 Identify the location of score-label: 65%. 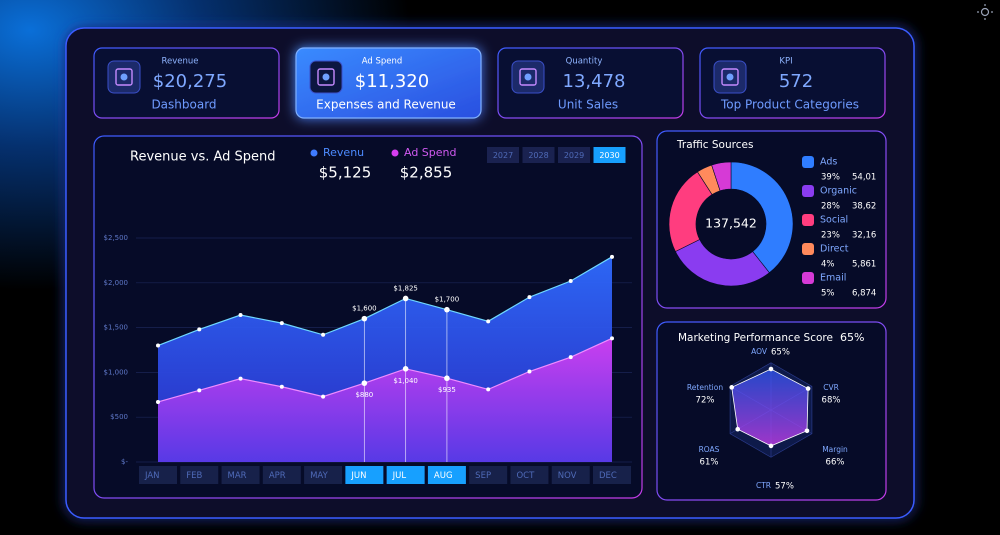
(852, 337).